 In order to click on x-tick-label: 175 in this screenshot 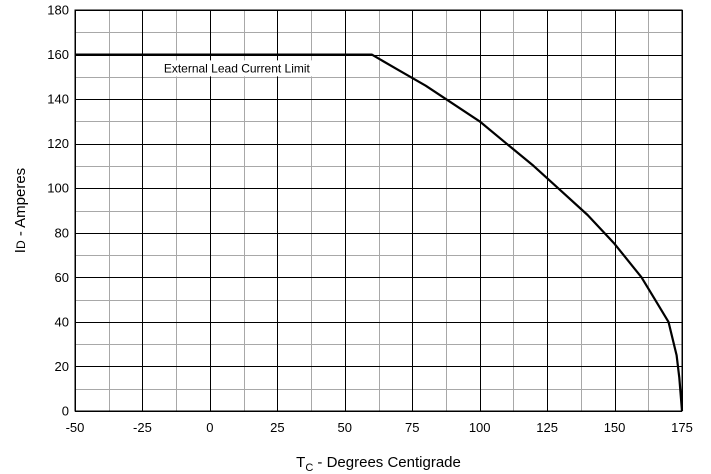, I will do `click(682, 427)`.